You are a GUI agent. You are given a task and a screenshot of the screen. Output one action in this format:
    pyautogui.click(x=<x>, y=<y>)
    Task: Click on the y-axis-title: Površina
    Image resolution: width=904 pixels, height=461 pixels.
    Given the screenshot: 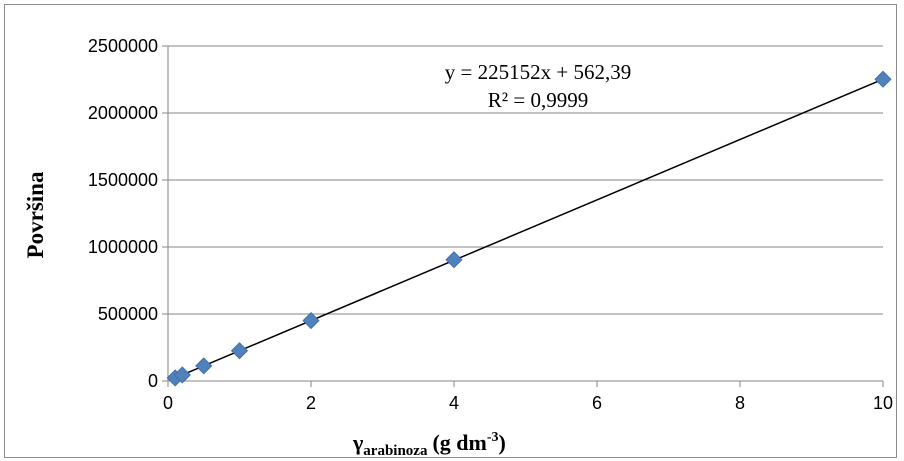 What is the action you would take?
    pyautogui.click(x=35, y=214)
    